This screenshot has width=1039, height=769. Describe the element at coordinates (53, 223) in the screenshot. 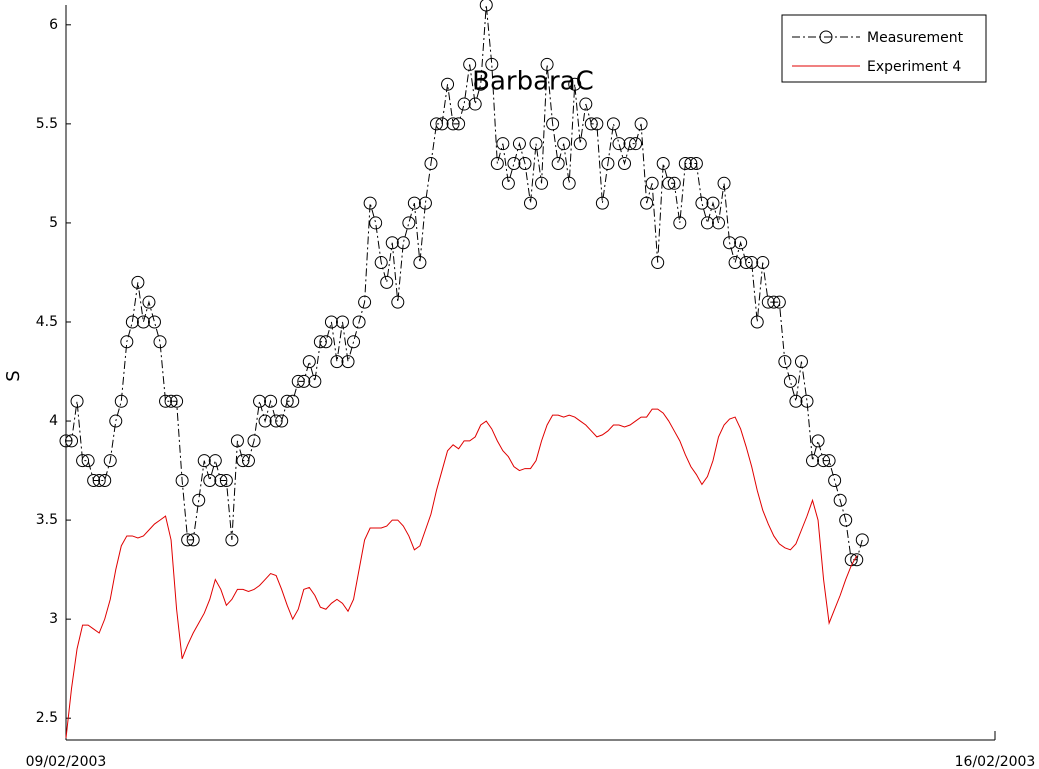

I see `y-tick-label: 5` at that location.